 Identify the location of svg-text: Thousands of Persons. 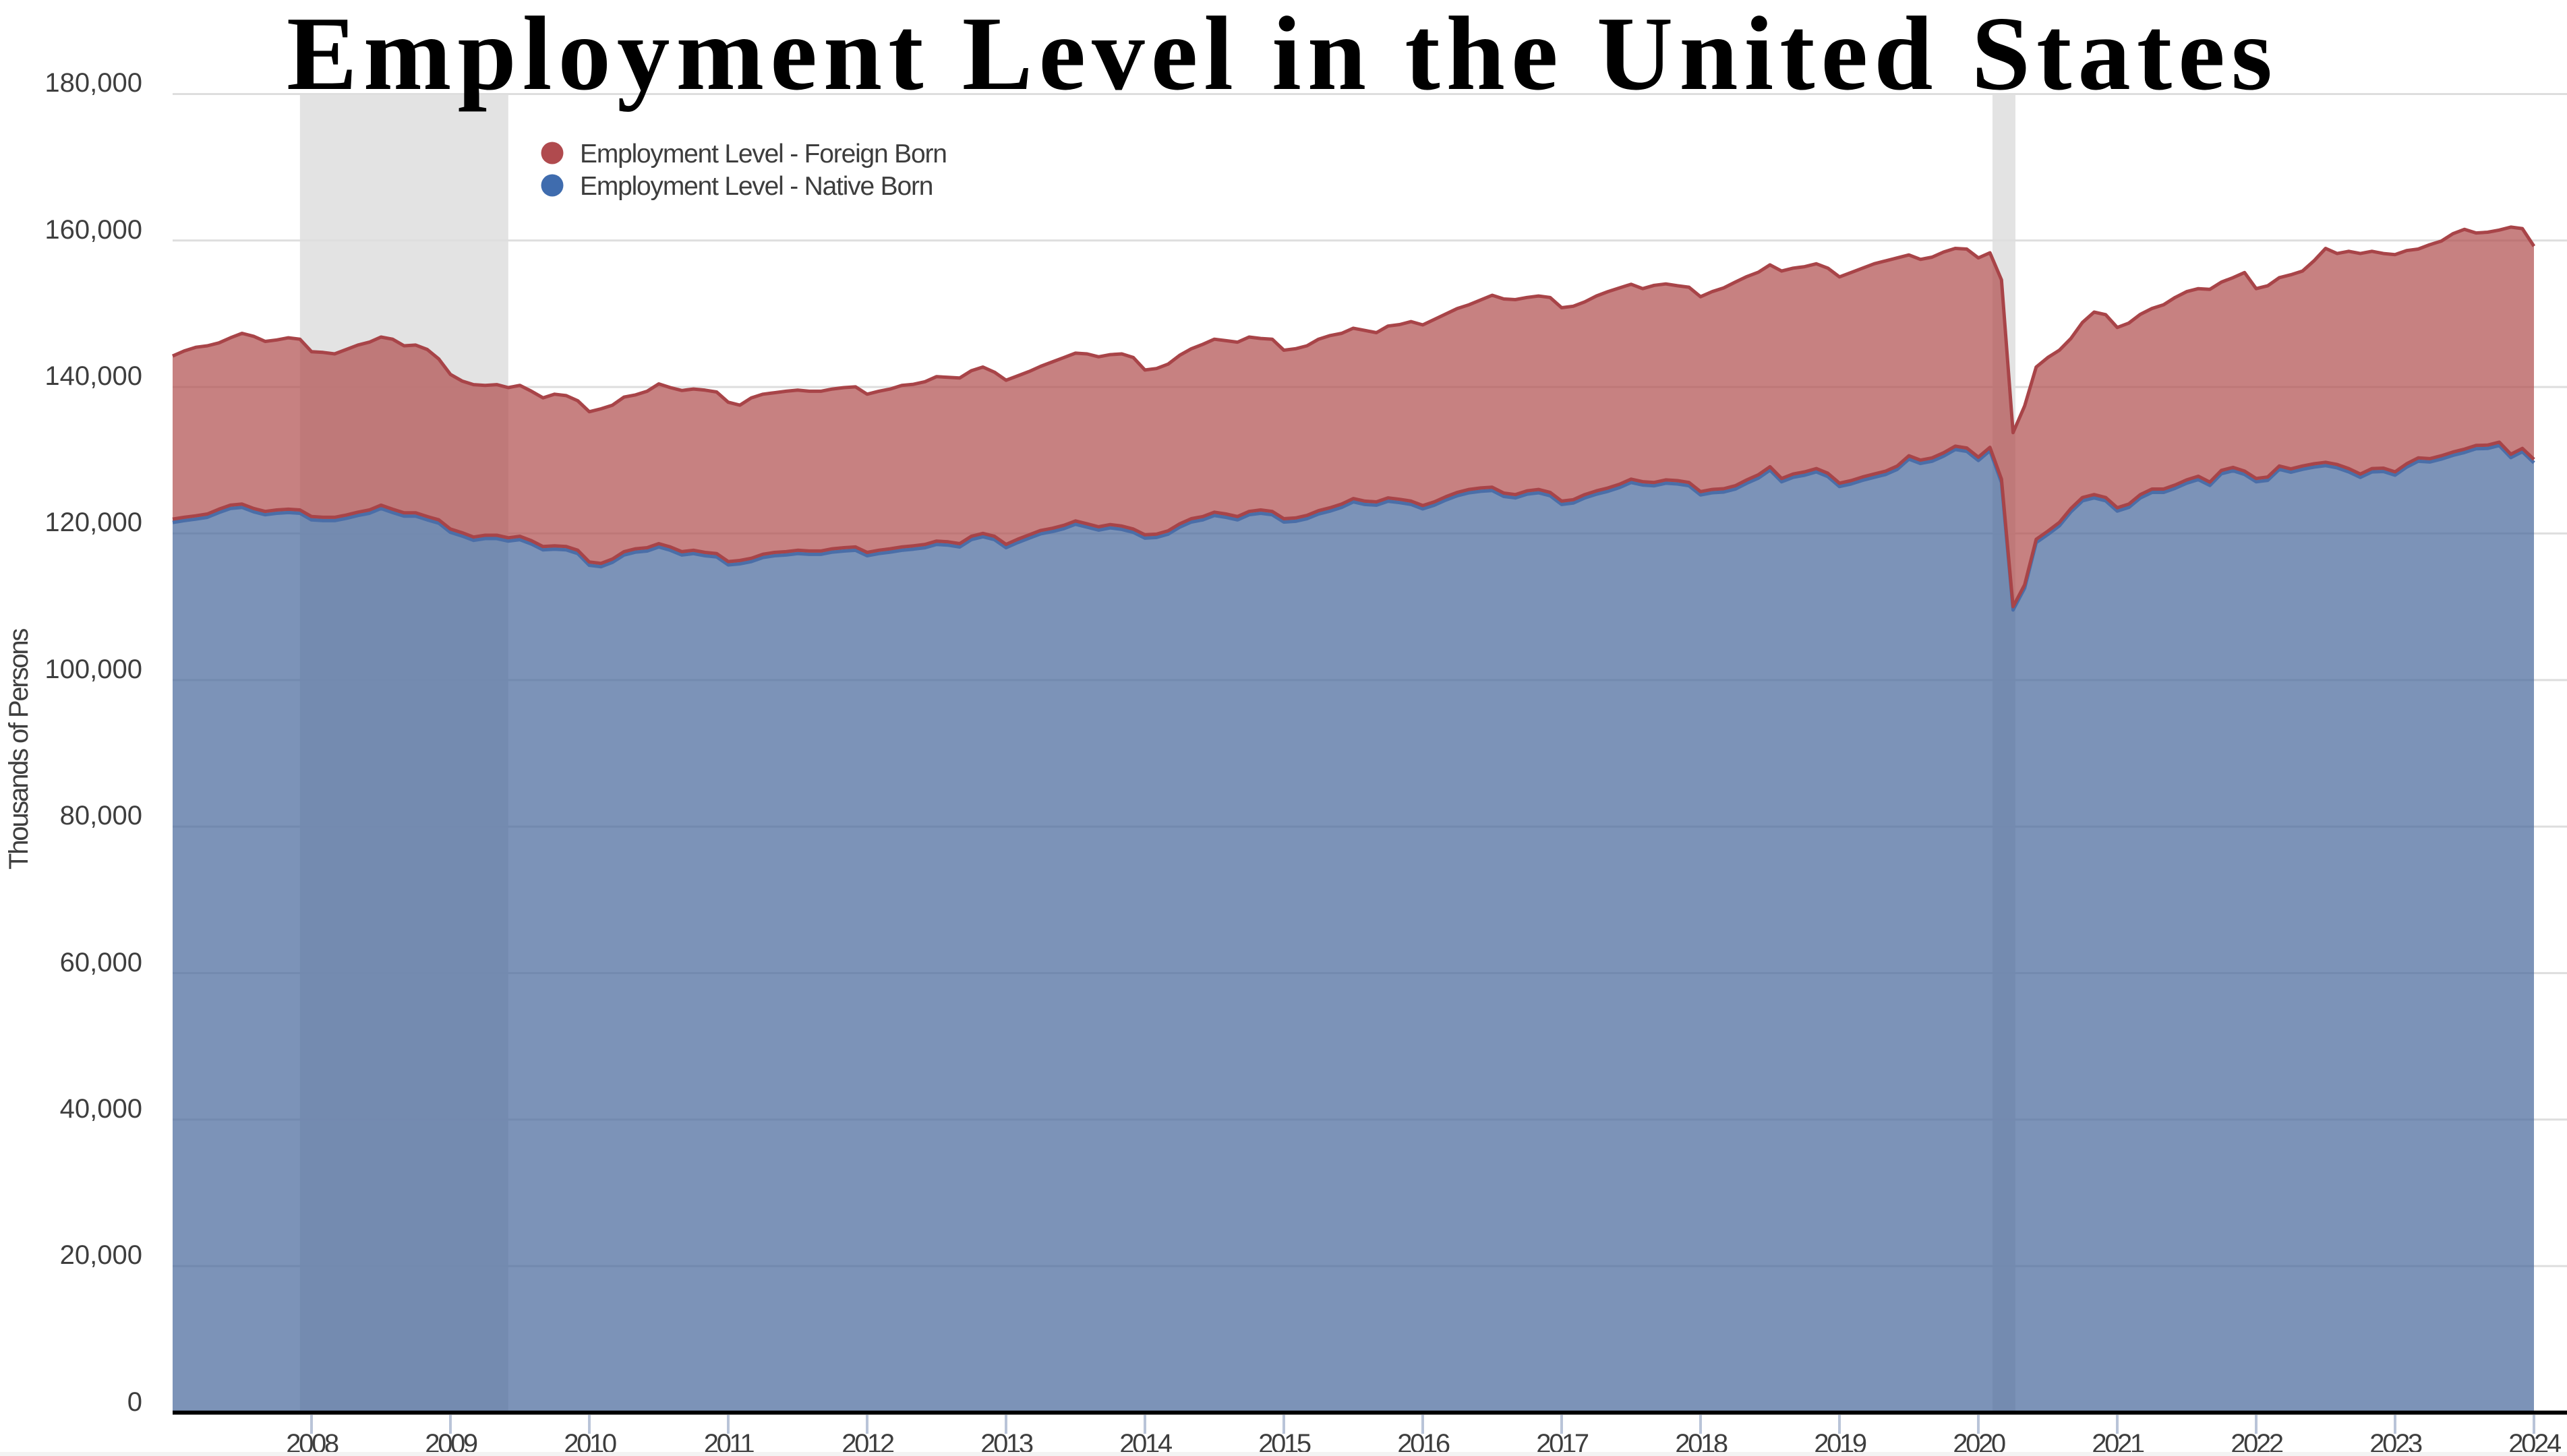
(19, 750).